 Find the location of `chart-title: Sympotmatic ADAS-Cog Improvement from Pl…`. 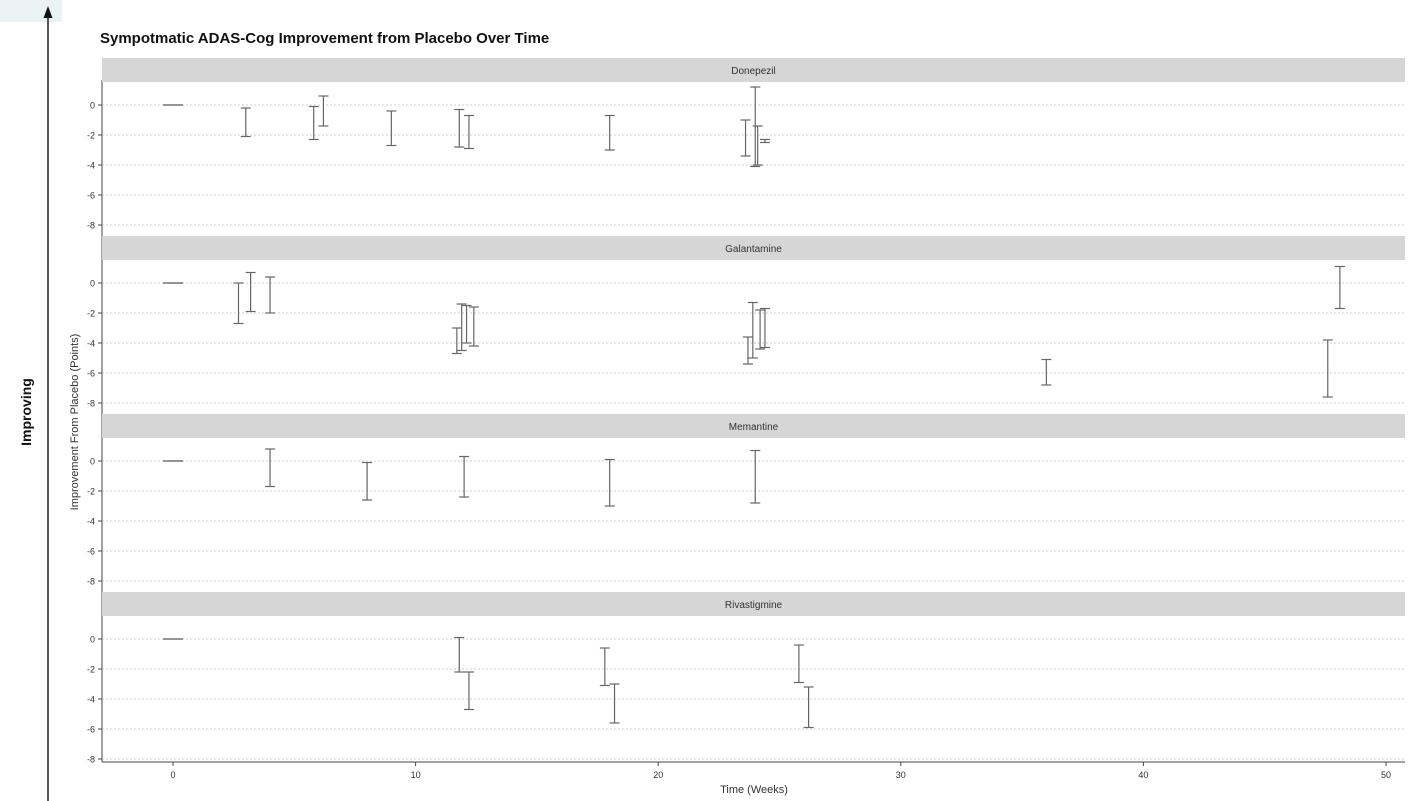

chart-title: Sympotmatic ADAS-Cog Improvement from Pl… is located at coordinates (325, 38).